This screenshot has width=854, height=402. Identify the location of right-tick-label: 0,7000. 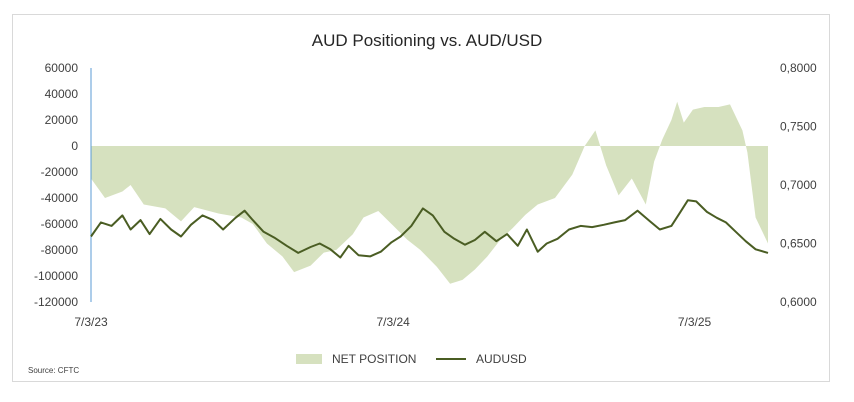
(798, 185).